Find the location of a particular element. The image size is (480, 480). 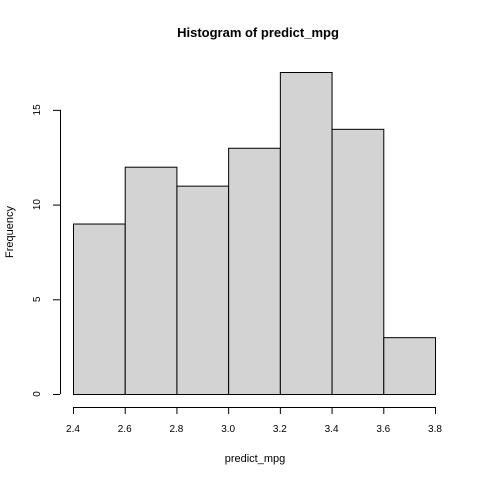

chart-title: Histogram of predict_mpg is located at coordinates (258, 32).